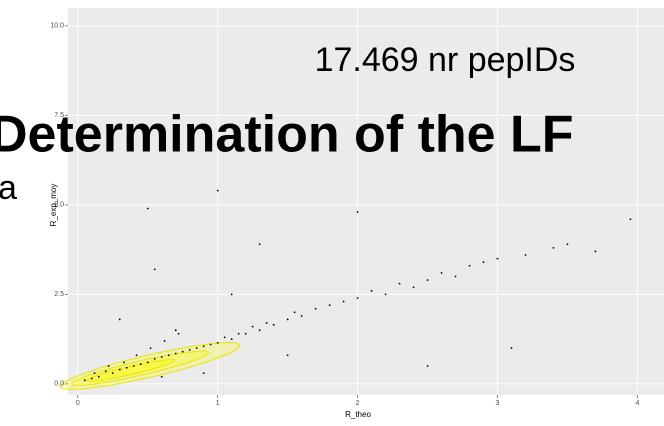  What do you see at coordinates (218, 403) in the screenshot?
I see `x-tick-label: 1` at bounding box center [218, 403].